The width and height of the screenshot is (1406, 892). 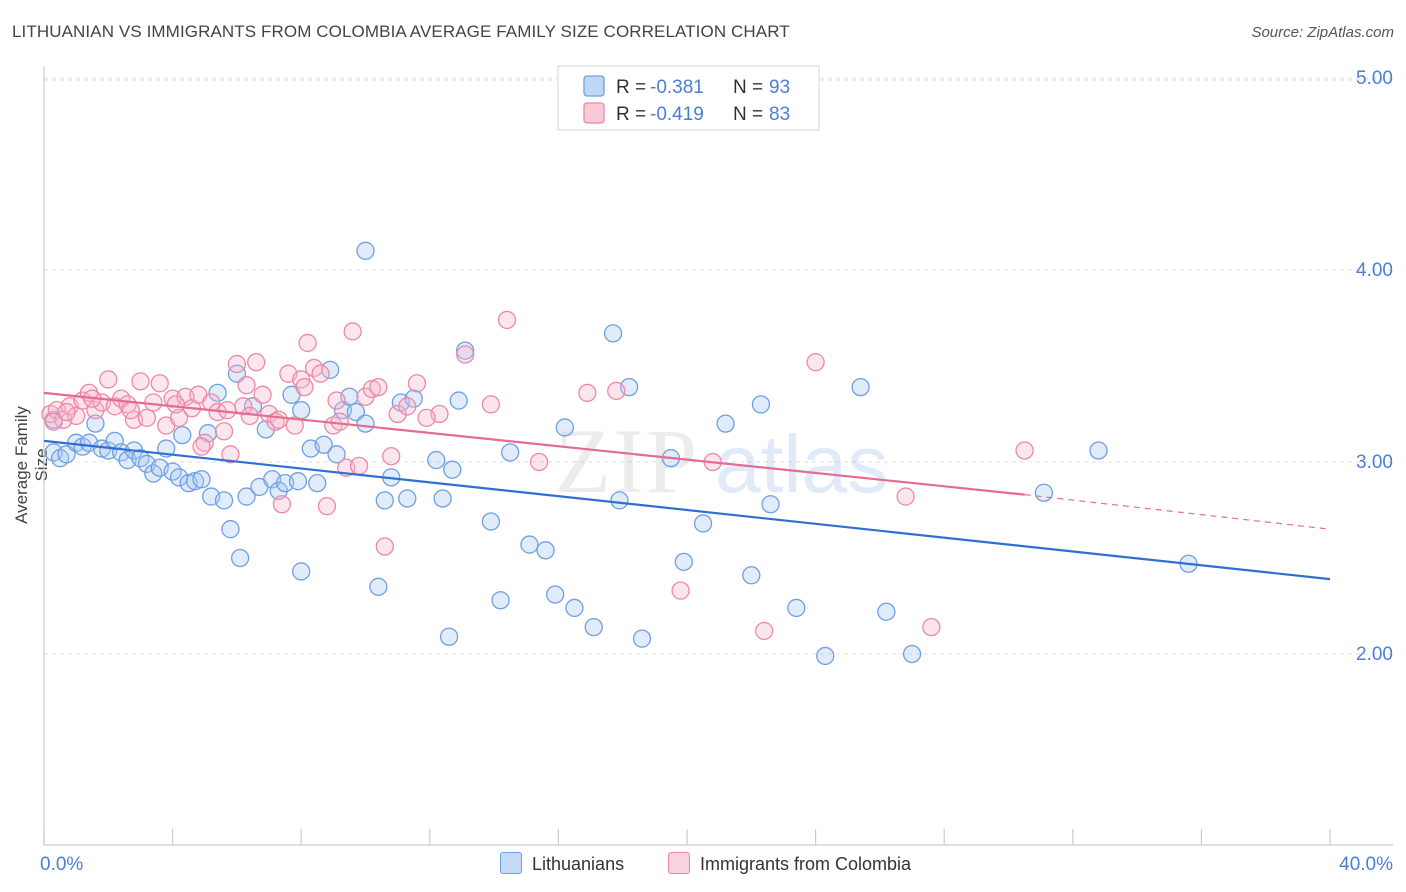 I want to click on colombia-label: Immigrants from Colombia, so click(x=806, y=864).